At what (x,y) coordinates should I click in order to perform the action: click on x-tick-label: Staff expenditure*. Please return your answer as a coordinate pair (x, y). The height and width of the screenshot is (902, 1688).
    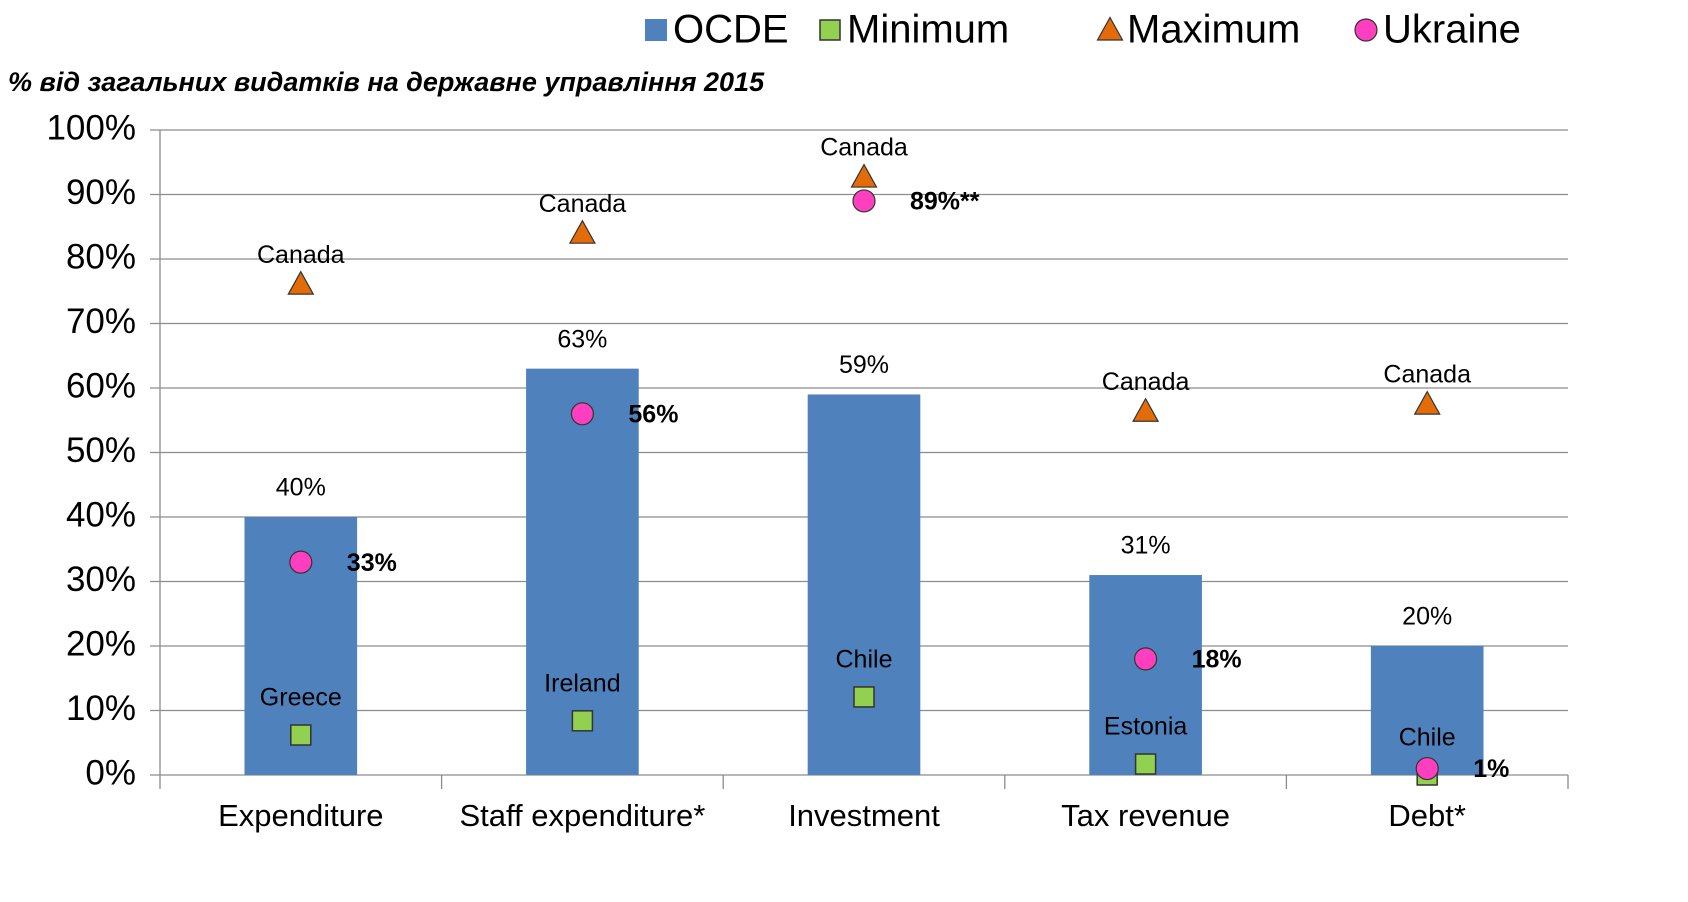
    Looking at the image, I should click on (582, 815).